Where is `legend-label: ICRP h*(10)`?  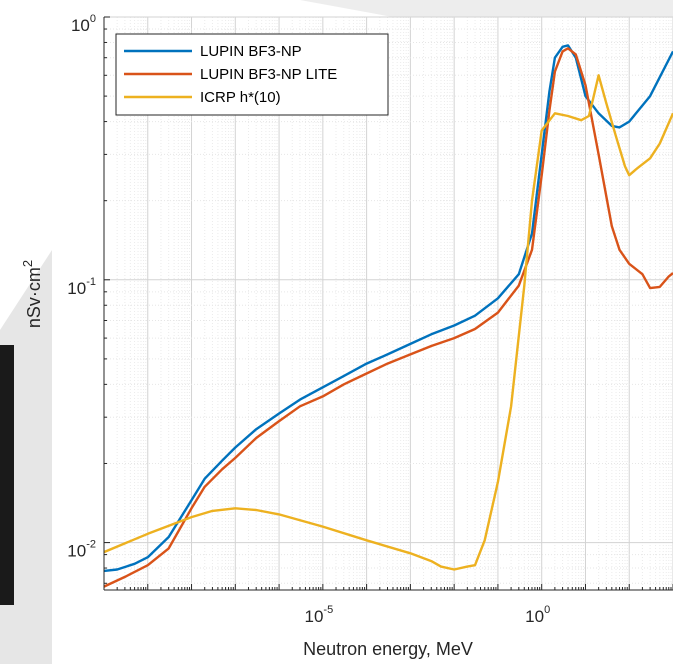 legend-label: ICRP h*(10) is located at coordinates (240, 97).